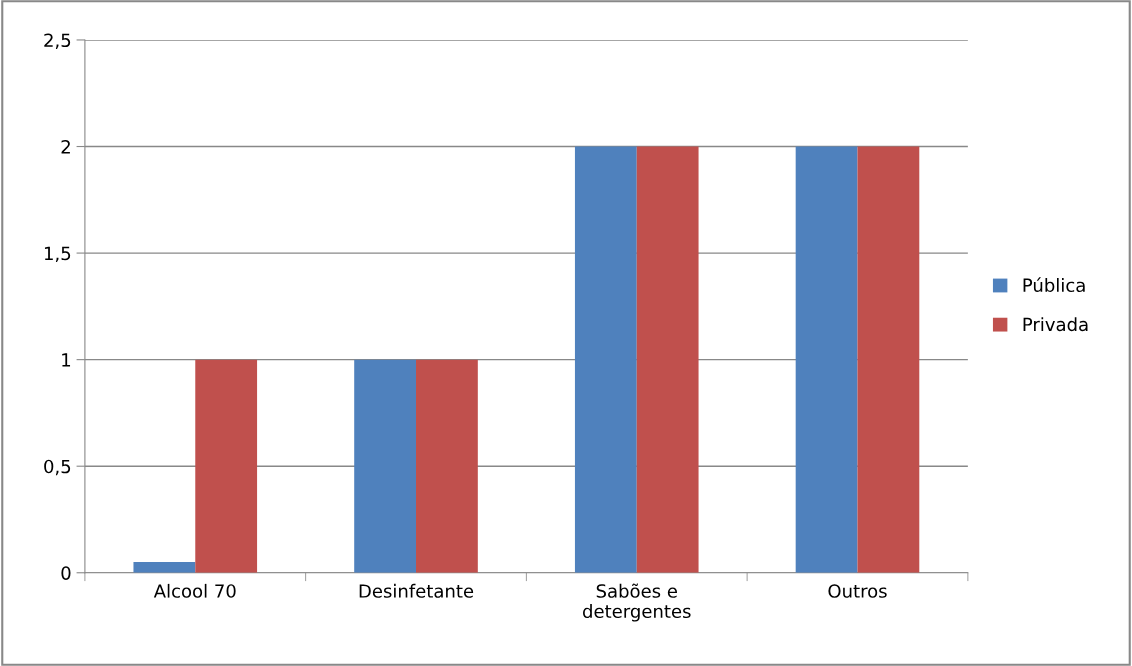 The image size is (1132, 666). Describe the element at coordinates (857, 591) in the screenshot. I see `x-tick-label: Outros` at that location.